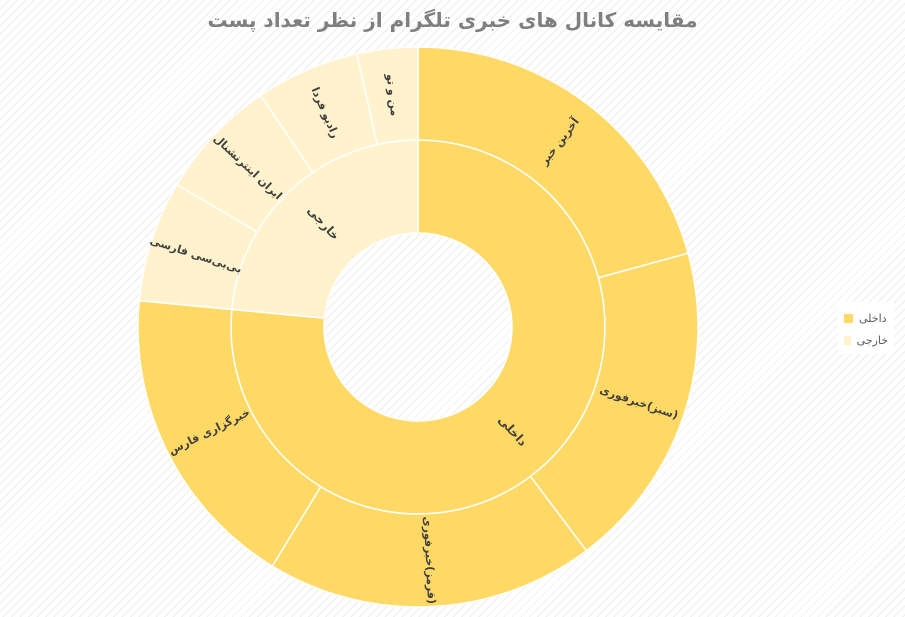 The width and height of the screenshot is (905, 617). Describe the element at coordinates (392, 94) in the screenshot. I see `outer-label-7: من و تو` at that location.